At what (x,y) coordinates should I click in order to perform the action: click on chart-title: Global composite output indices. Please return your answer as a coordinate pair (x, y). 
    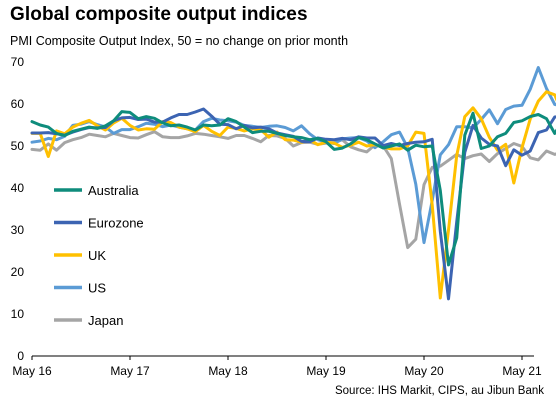
    Looking at the image, I should click on (159, 14).